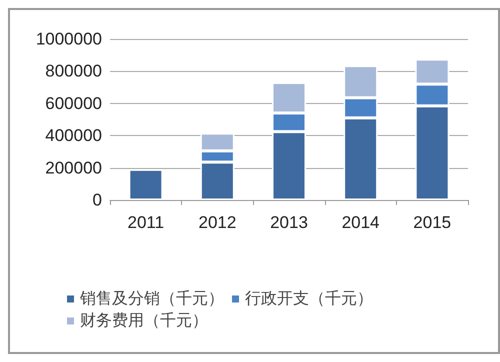 The height and width of the screenshot is (362, 500). Describe the element at coordinates (97, 200) in the screenshot. I see `y-tick-label: 0` at that location.